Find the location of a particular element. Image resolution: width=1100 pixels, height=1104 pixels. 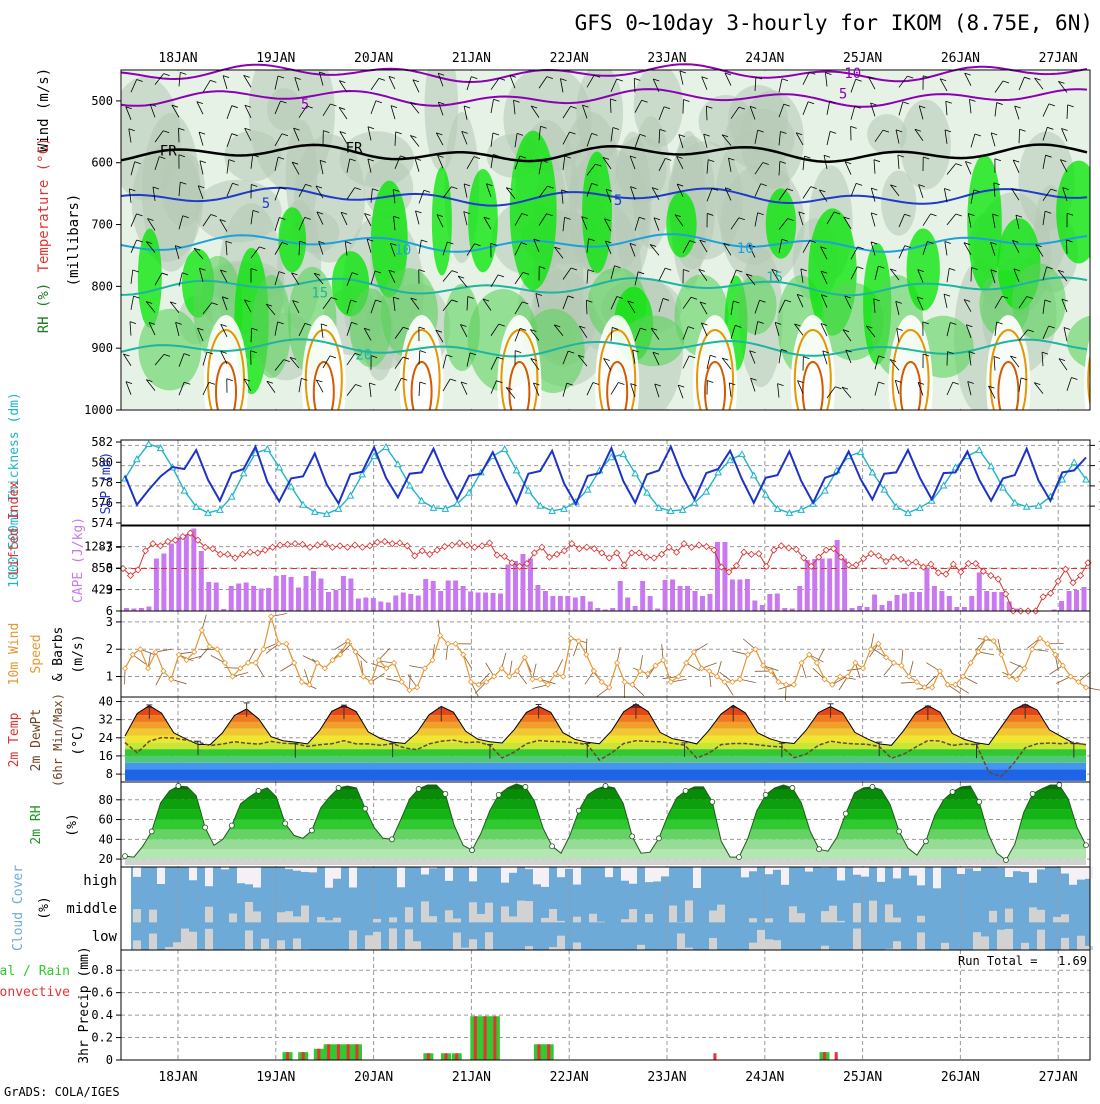

temp-band is located at coordinates (605, 766).